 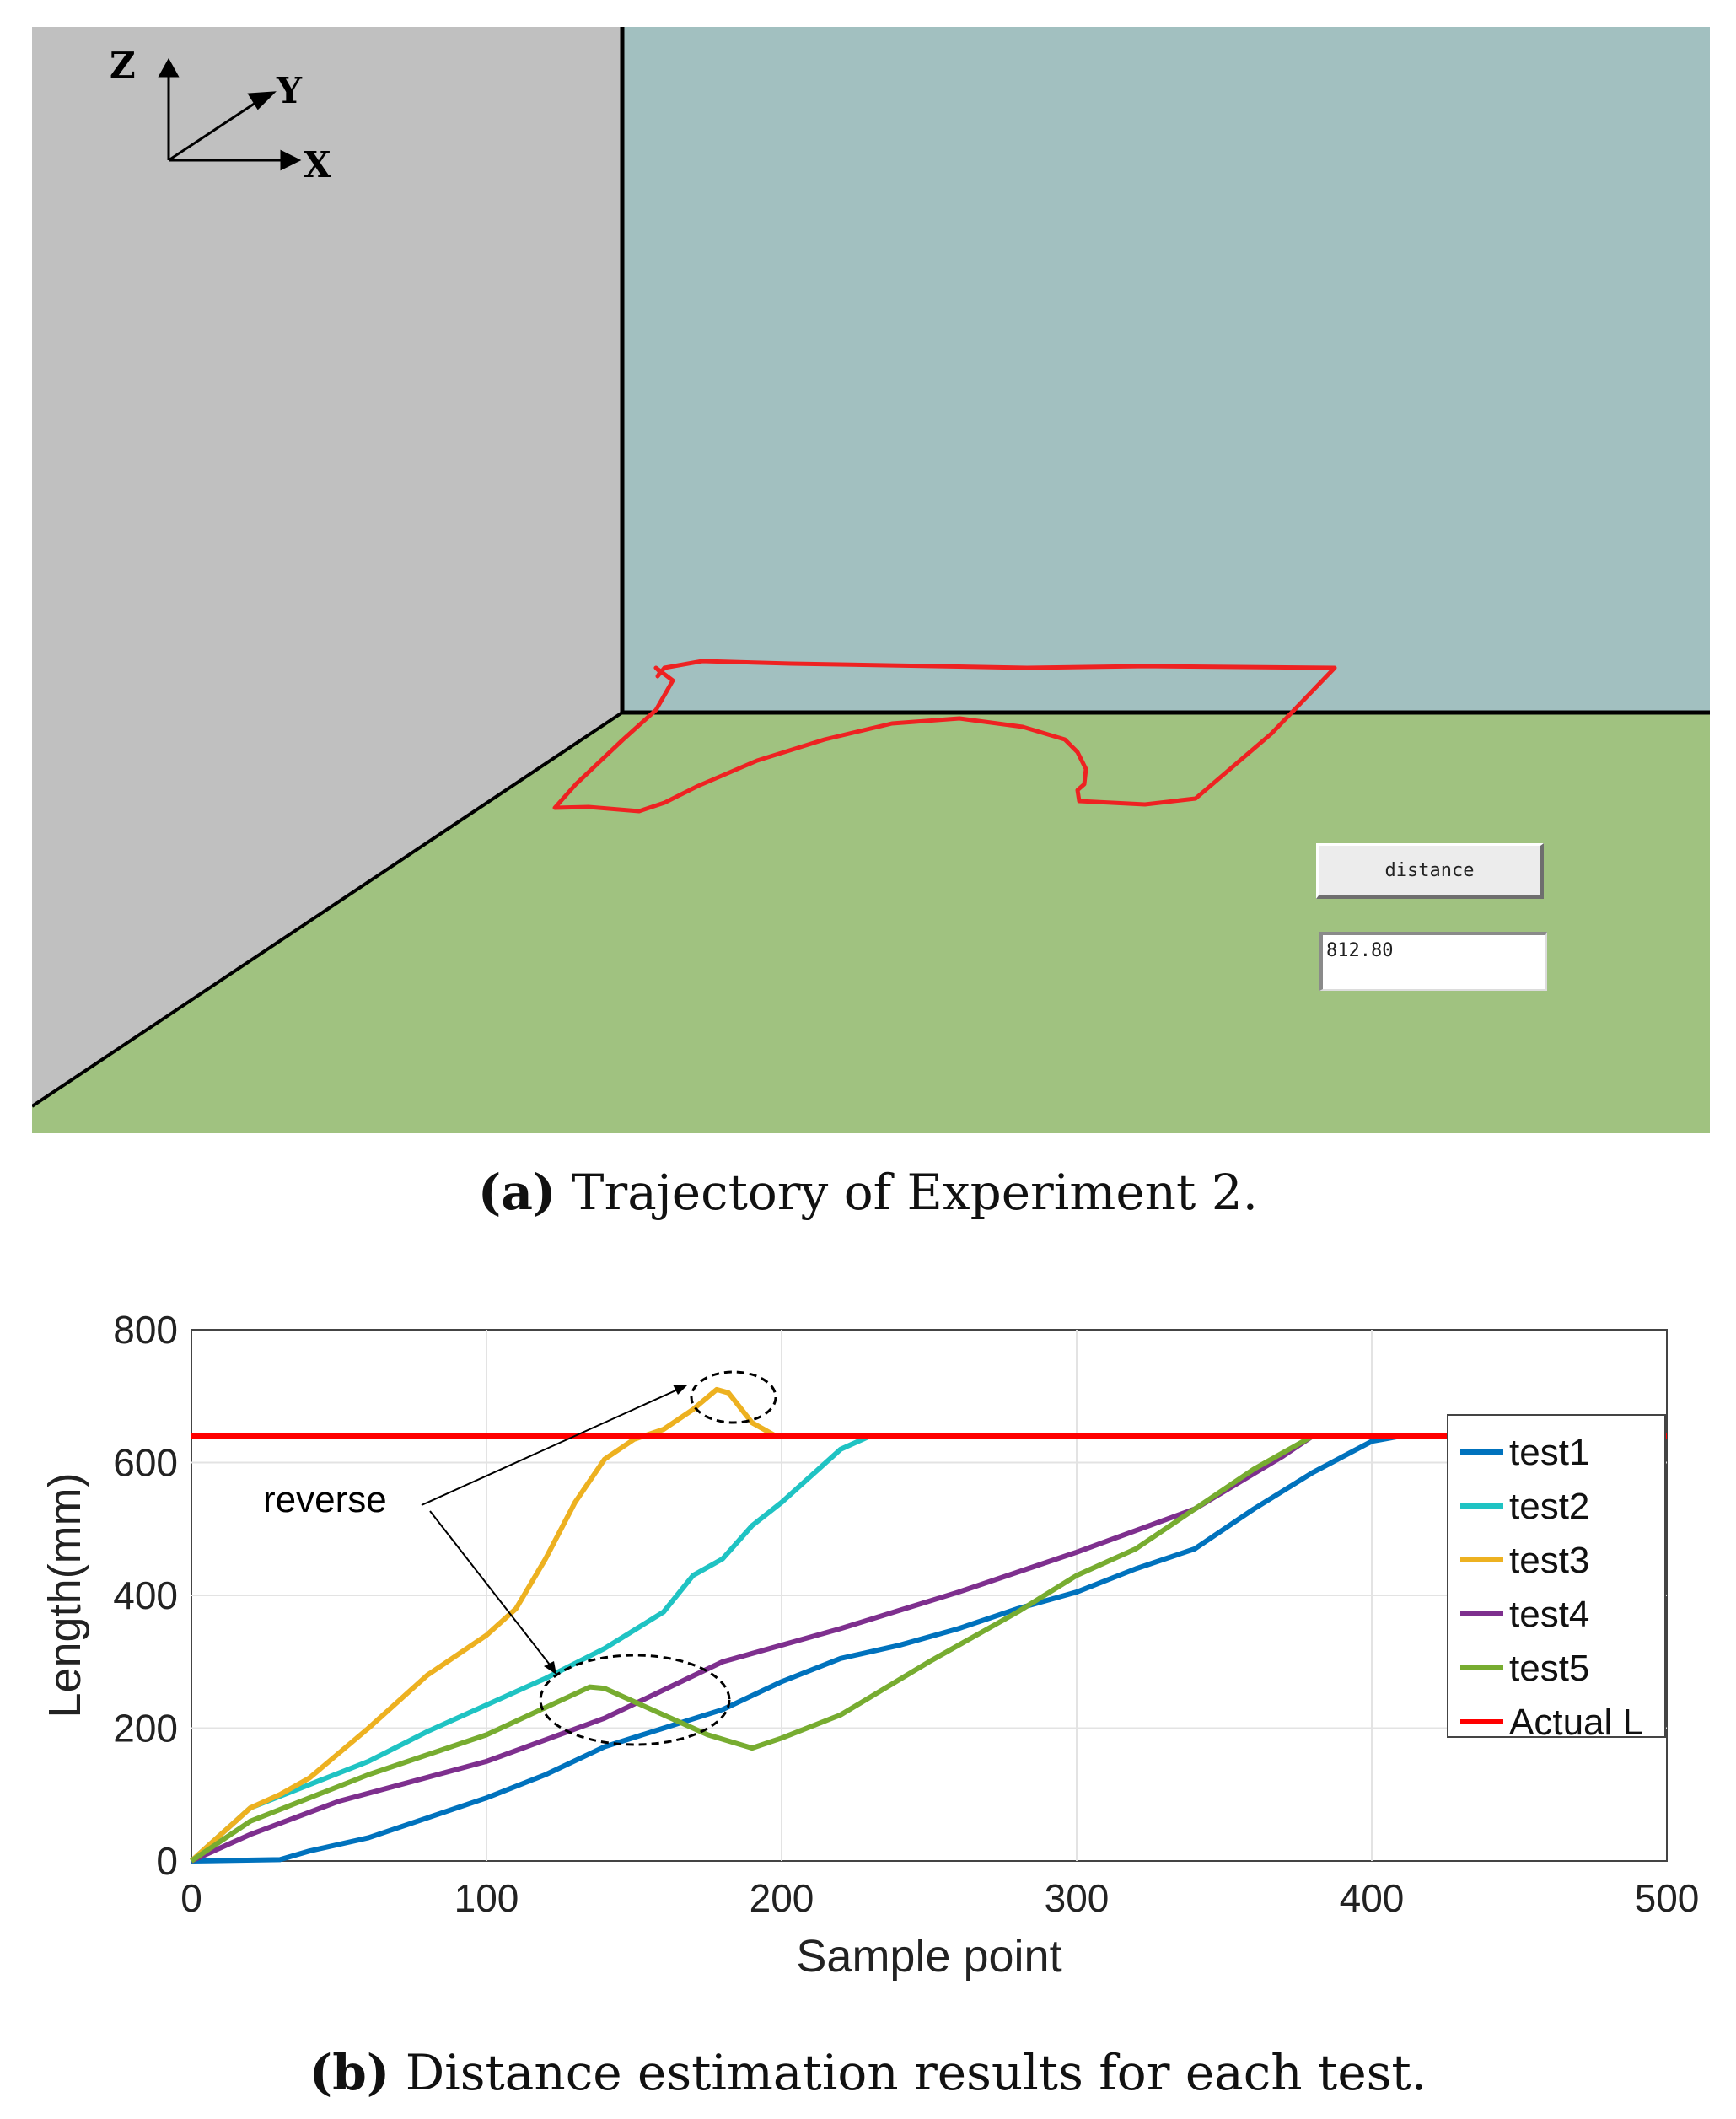 I want to click on caption-a-text: Trajectory of Experiment 2., so click(x=915, y=1192).